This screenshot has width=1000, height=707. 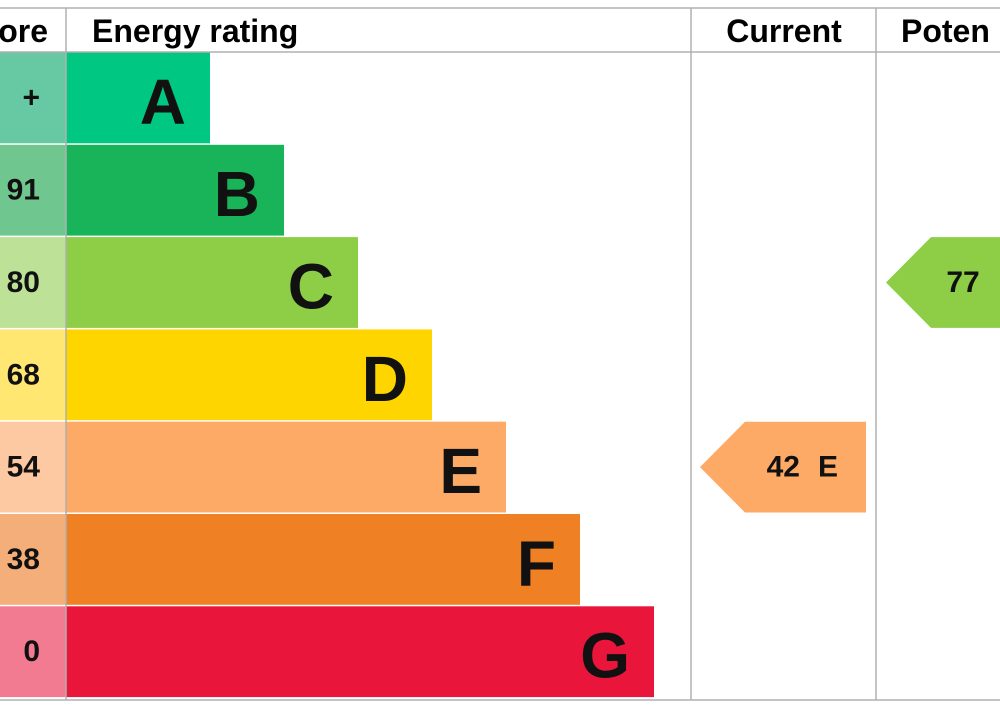 I want to click on band-letter: G, so click(x=605, y=656).